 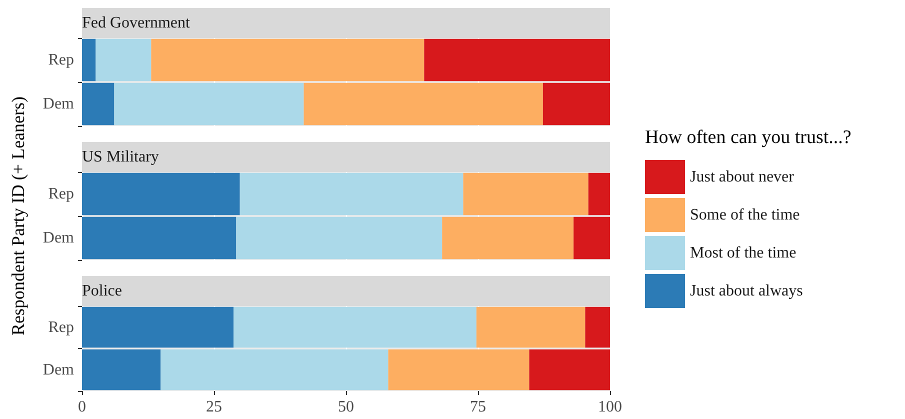 I want to click on legend-title: How often can you trust...?, so click(x=748, y=137).